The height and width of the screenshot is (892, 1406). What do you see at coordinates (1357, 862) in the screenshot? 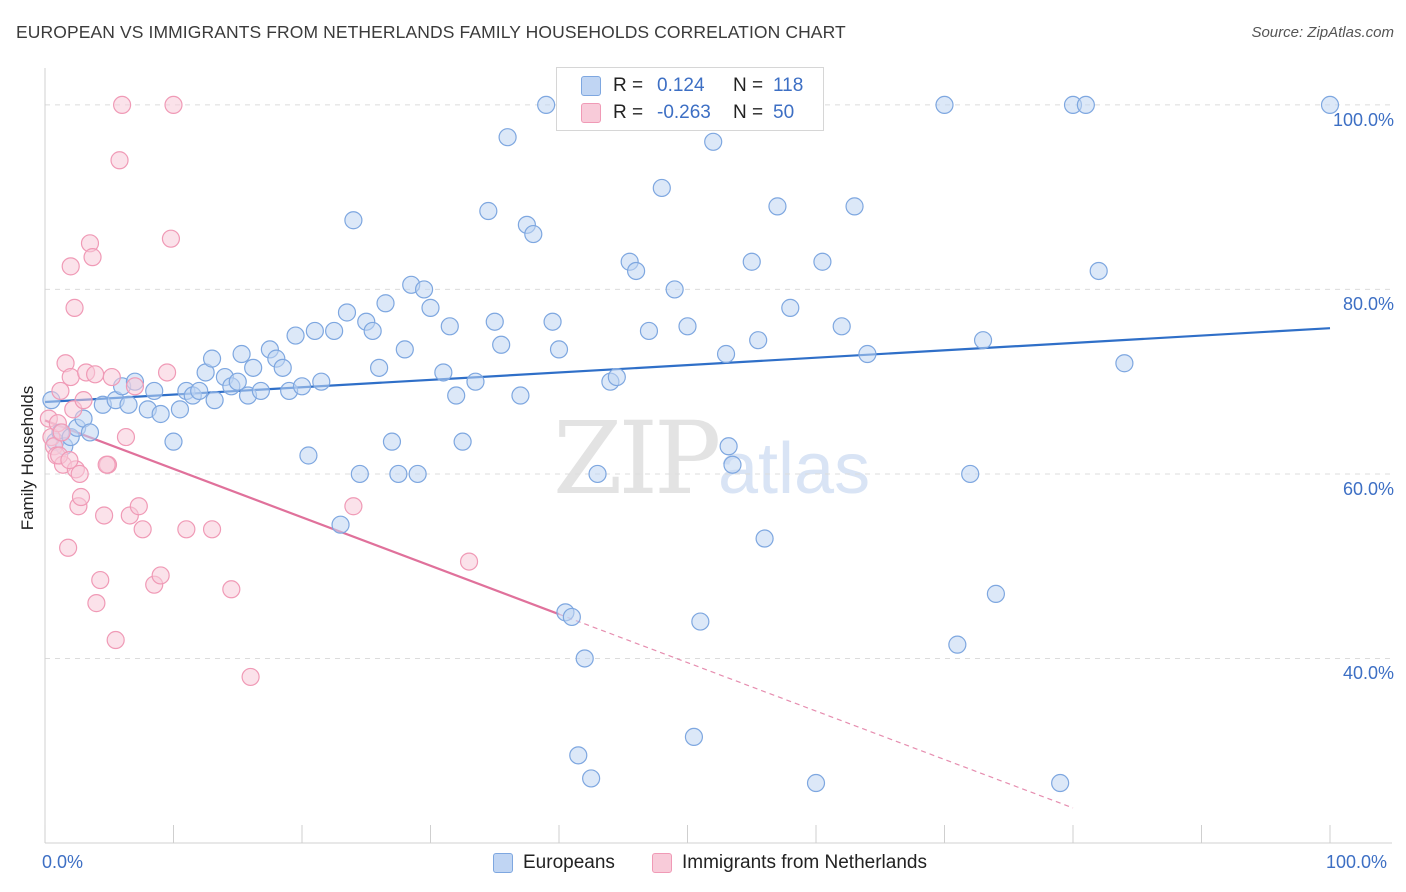
I see `x-tick-label-max: 100.0%` at bounding box center [1357, 862].